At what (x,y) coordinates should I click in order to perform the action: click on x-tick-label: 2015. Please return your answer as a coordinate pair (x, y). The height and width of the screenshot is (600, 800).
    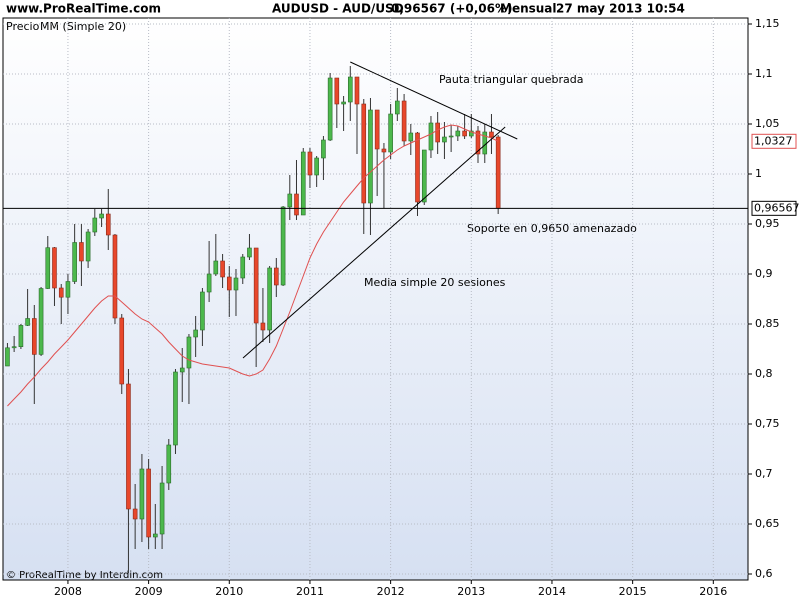
    Looking at the image, I should click on (633, 591).